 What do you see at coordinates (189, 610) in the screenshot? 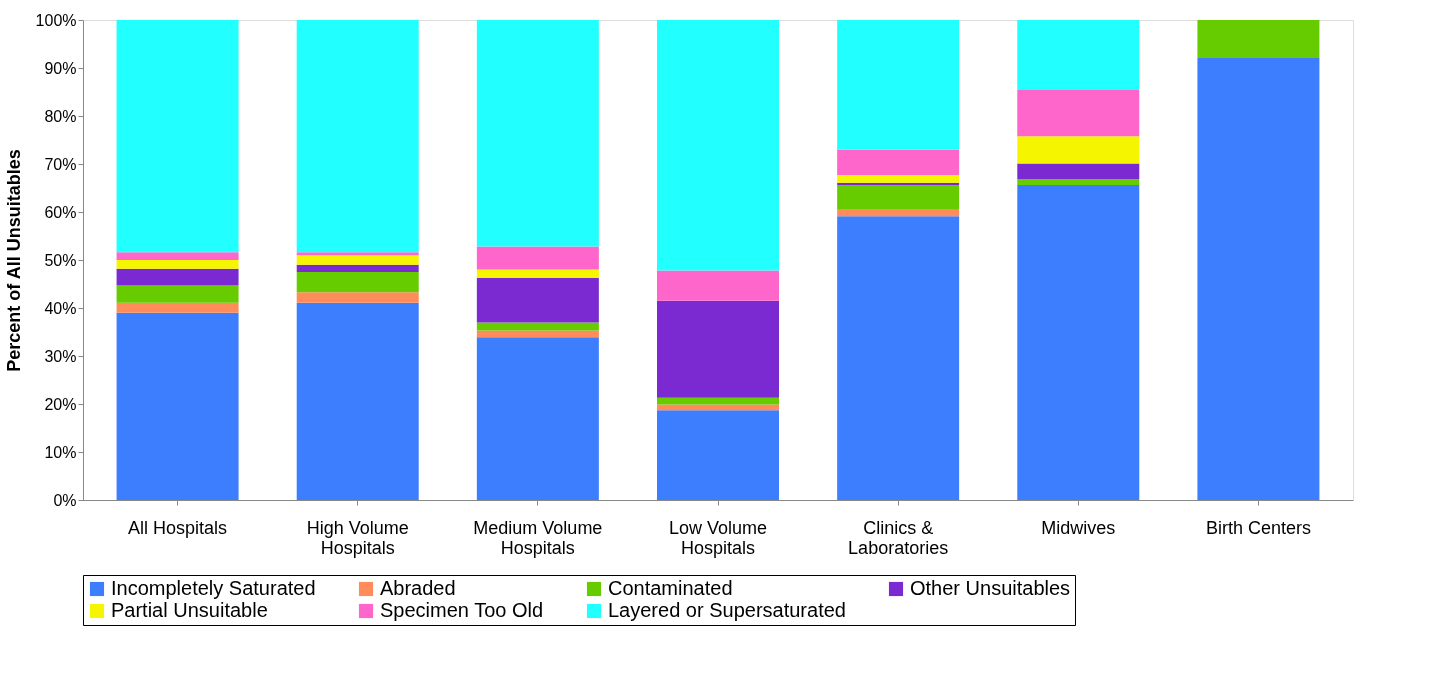
I see `legend-label: Partial Unsuitable` at bounding box center [189, 610].